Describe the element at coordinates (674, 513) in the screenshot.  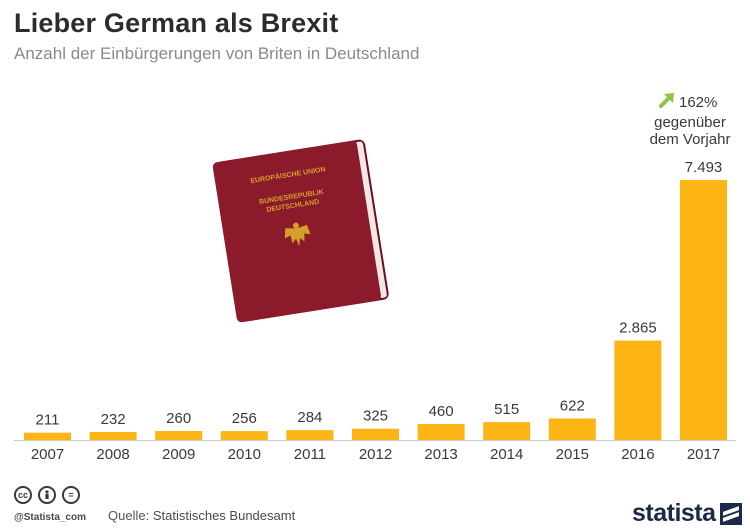
I see `brand-text: statista` at that location.